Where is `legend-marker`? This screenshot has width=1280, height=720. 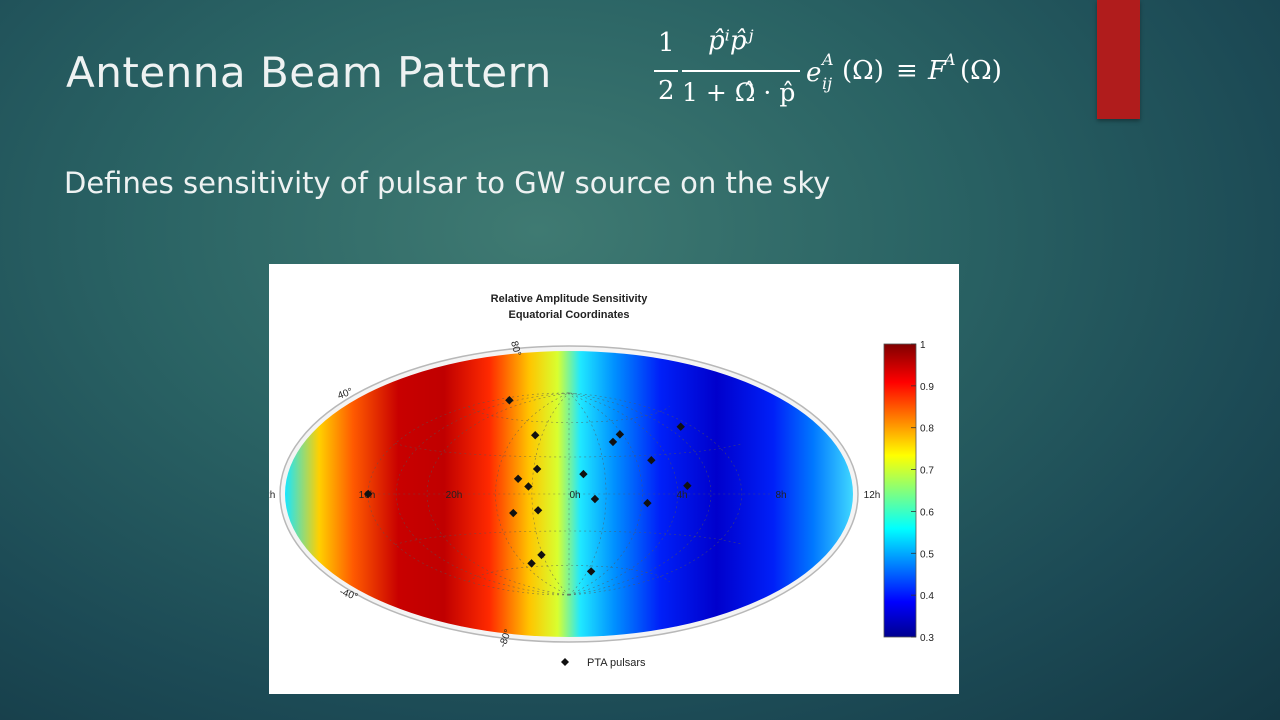
legend-marker is located at coordinates (565, 662).